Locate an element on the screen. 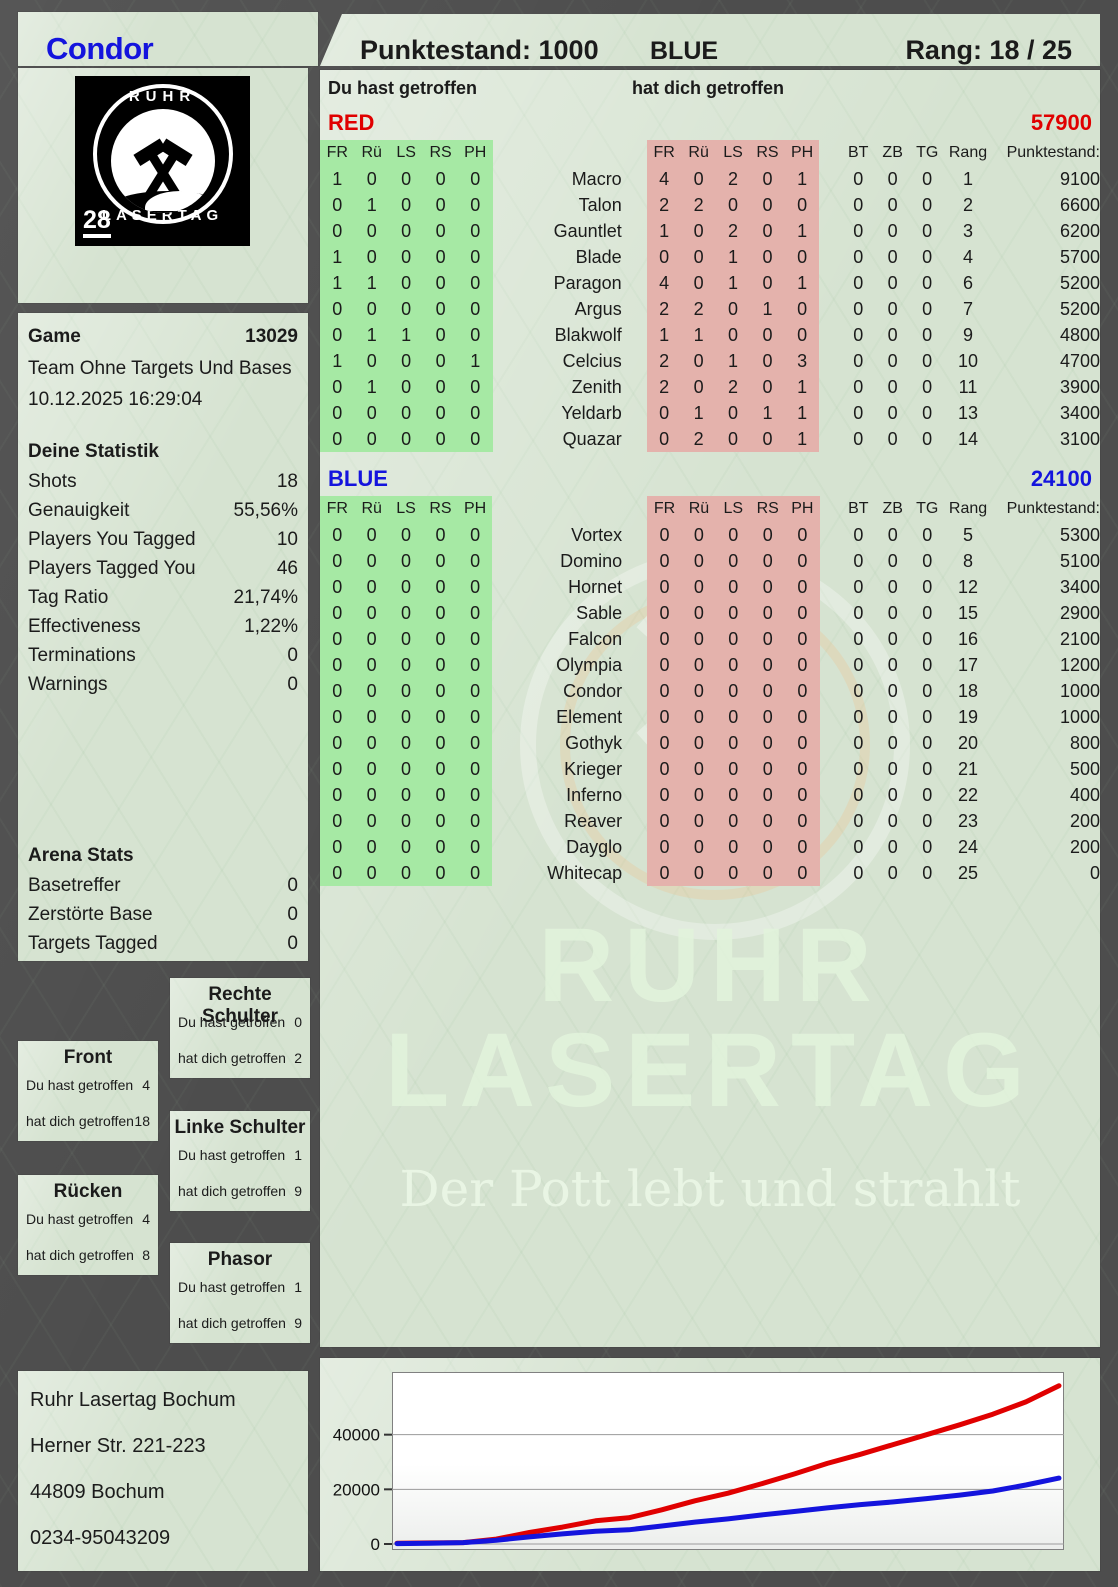 The image size is (1118, 1587). table-row: 0 0 0 0 0 Element 0 0 0 0 0 0 0 0 19 1000 is located at coordinates (710, 717).